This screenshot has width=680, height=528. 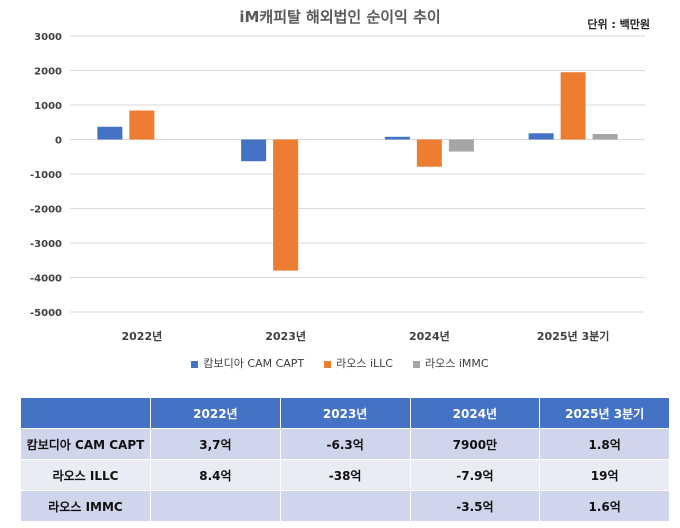 What do you see at coordinates (604, 444) in the screenshot?
I see `table-cell: 1.8억` at bounding box center [604, 444].